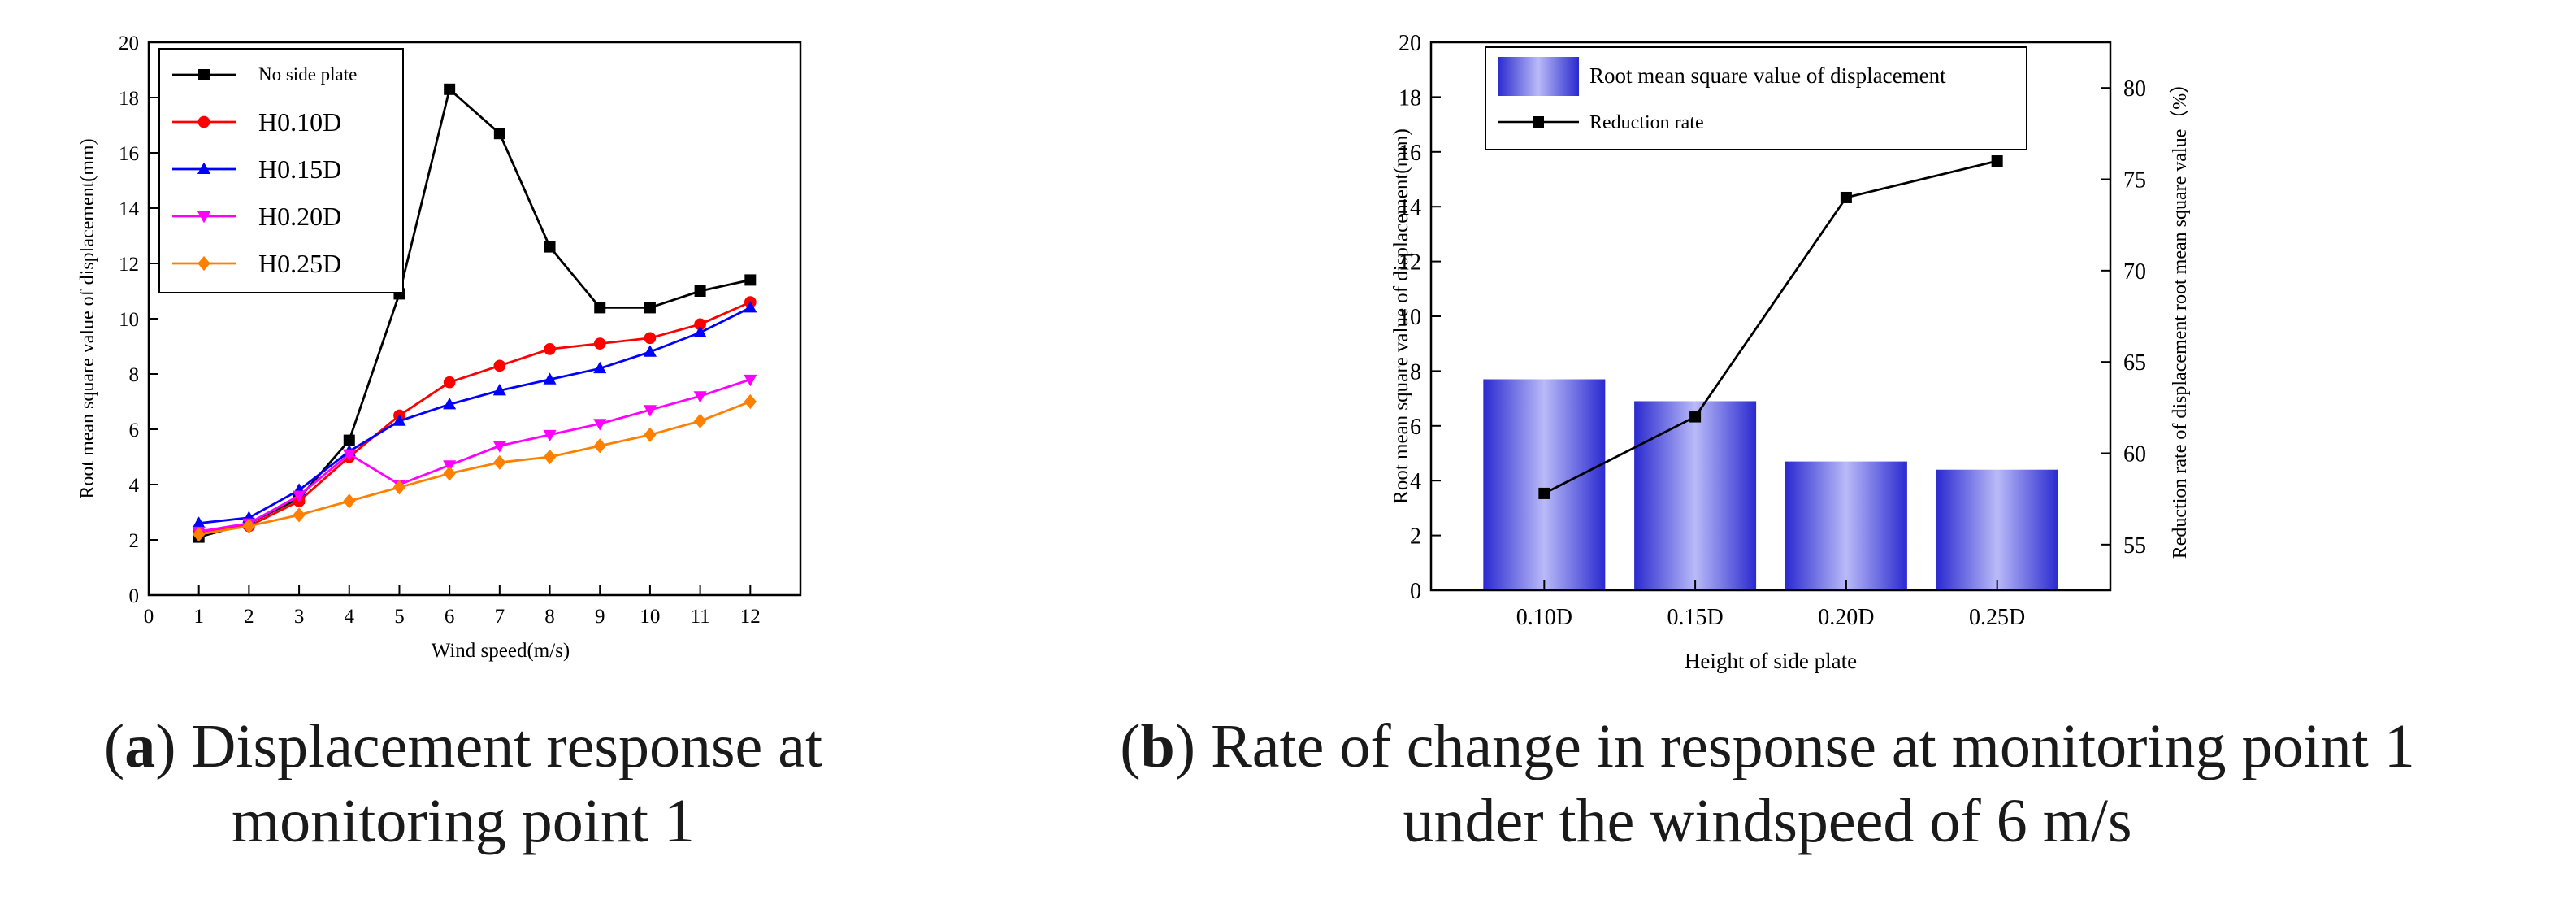  Describe the element at coordinates (1415, 427) in the screenshot. I see `chart-b-y-tick-label: 6` at that location.